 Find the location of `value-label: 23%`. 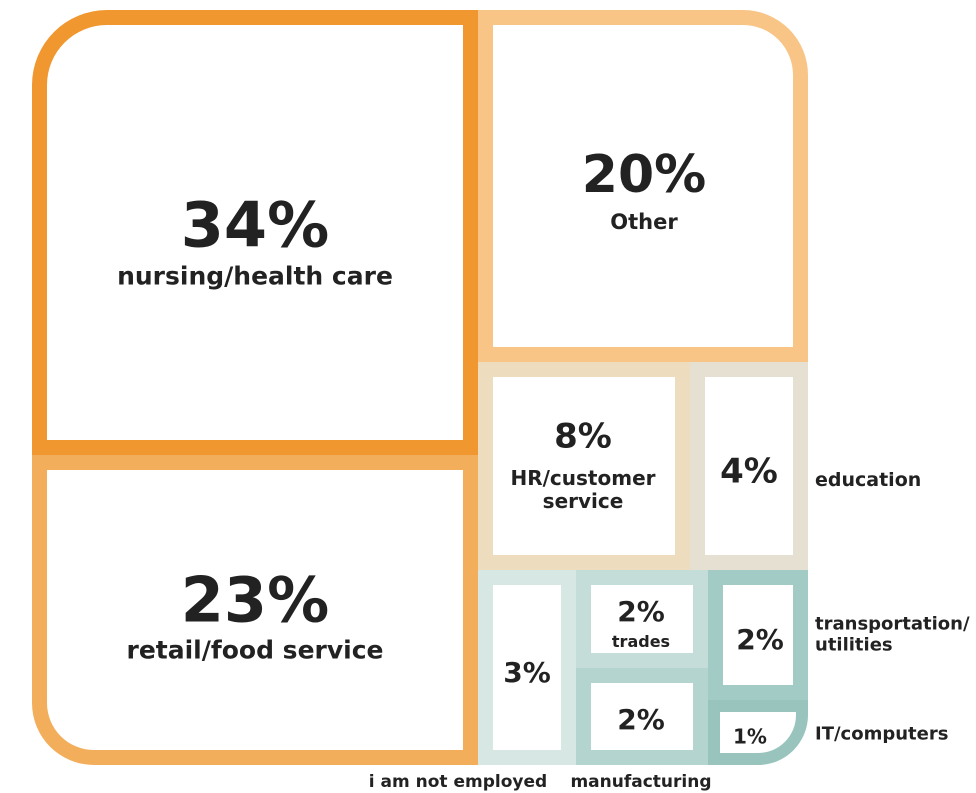

value-label: 23% is located at coordinates (255, 600).